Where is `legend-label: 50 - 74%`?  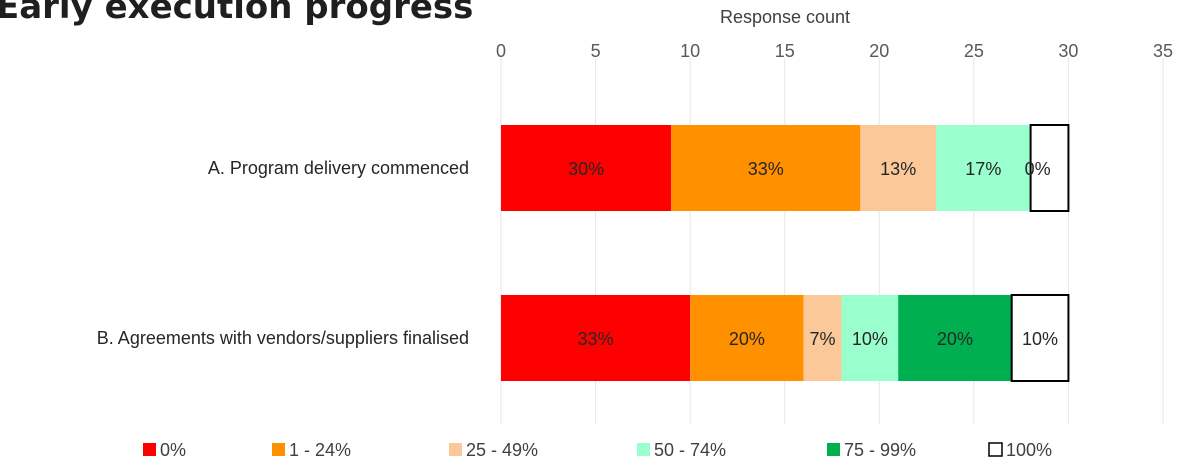
legend-label: 50 - 74% is located at coordinates (690, 450).